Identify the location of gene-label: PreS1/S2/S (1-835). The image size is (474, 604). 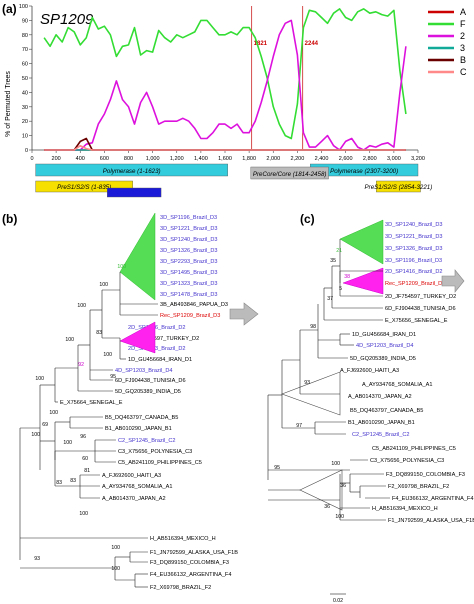
(84, 187).